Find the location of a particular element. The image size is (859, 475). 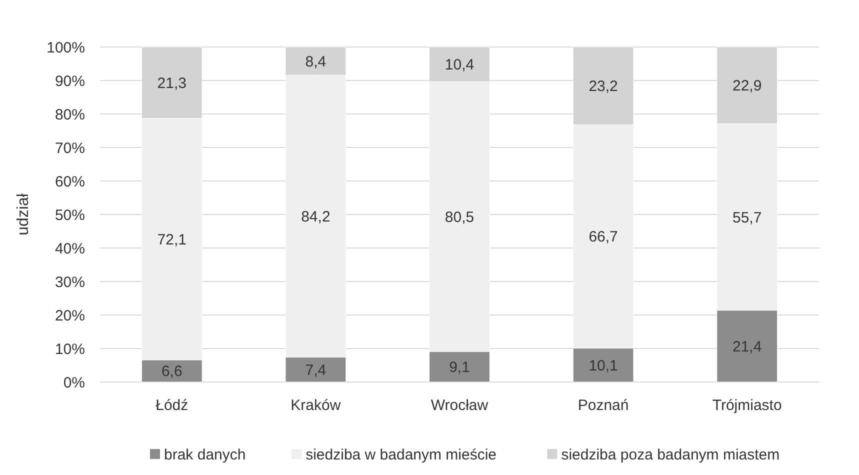

data-label: 21,3 is located at coordinates (171, 83).